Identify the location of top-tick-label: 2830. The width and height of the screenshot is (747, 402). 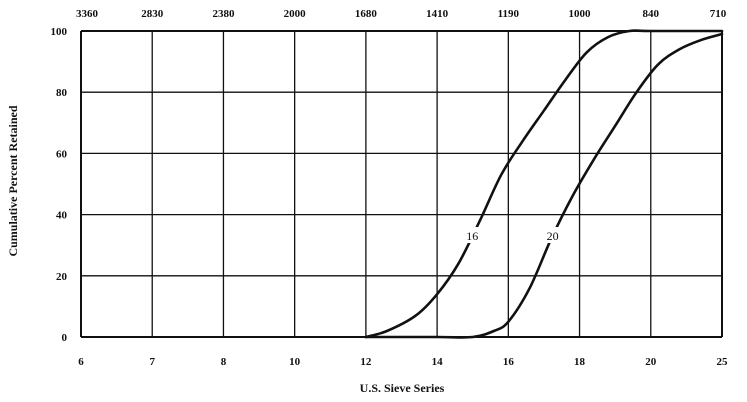
(152, 14).